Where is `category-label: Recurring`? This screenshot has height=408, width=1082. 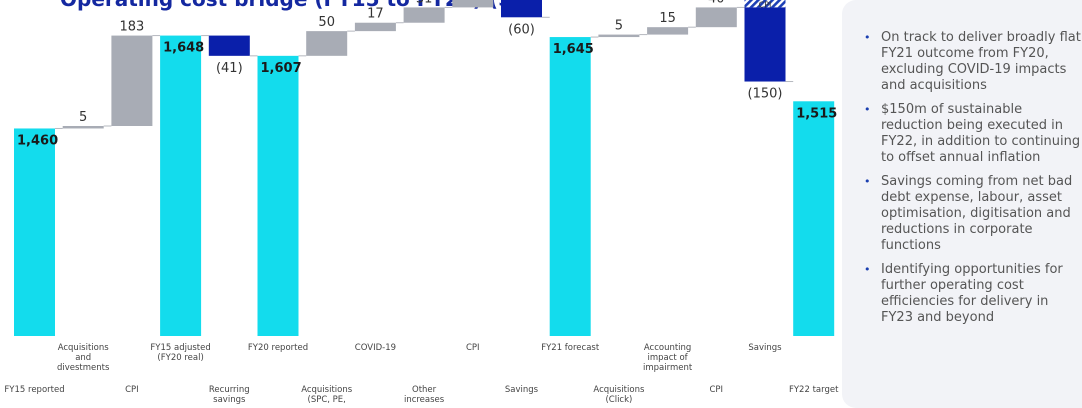 category-label: Recurring is located at coordinates (229, 390).